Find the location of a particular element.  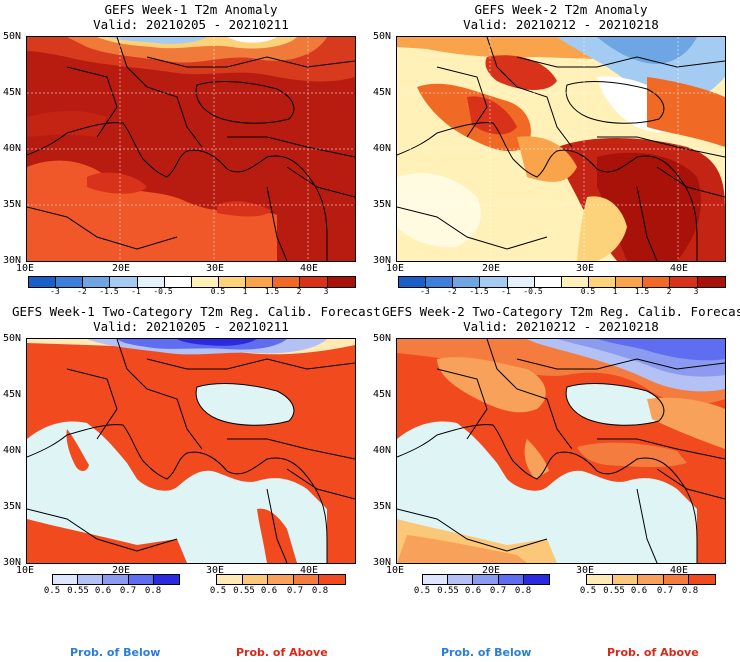

cbar-label: -0.5 is located at coordinates (163, 291).